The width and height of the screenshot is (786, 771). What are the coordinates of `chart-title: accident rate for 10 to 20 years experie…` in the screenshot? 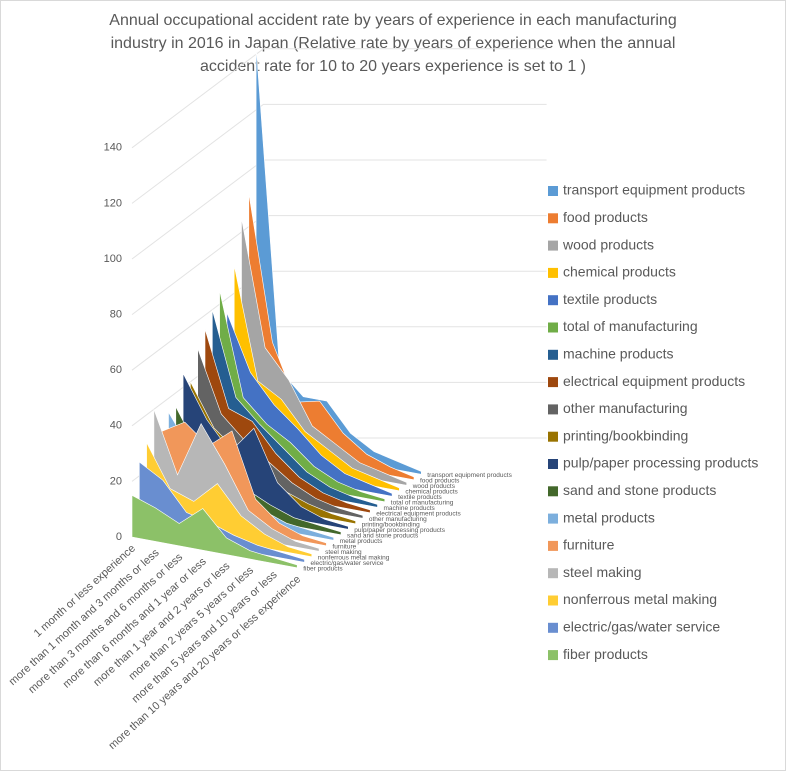 It's located at (393, 66).